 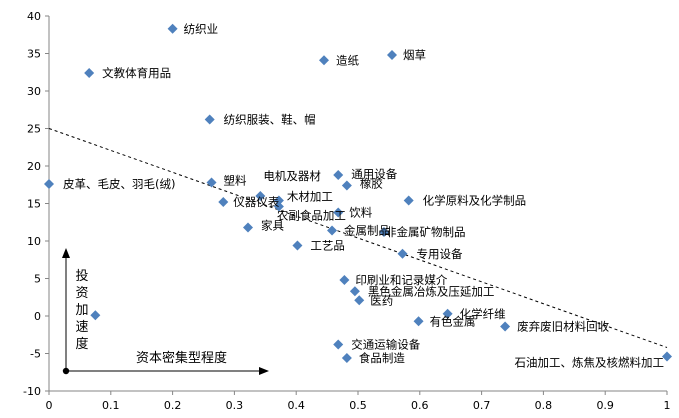 I want to click on y-tick-label: 40, so click(x=34, y=16).